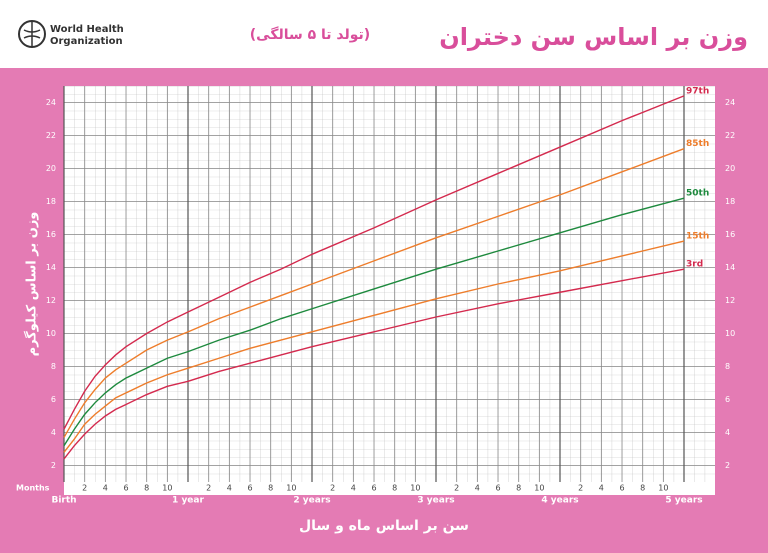 The height and width of the screenshot is (553, 768). What do you see at coordinates (730, 234) in the screenshot?
I see `y-tick-label-right: 16` at bounding box center [730, 234].